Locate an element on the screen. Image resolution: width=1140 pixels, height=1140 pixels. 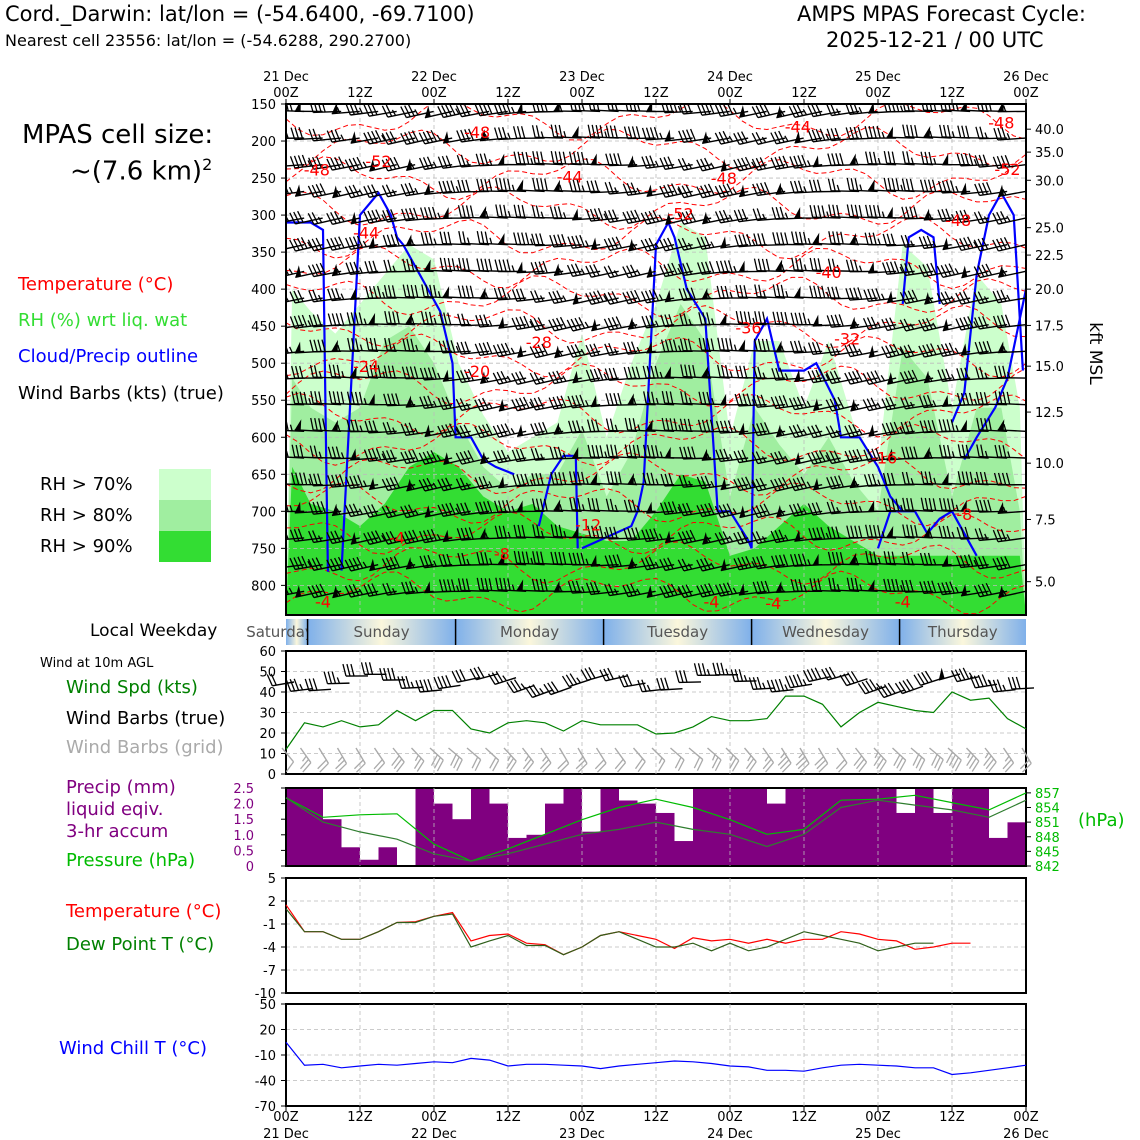
time-tick-label-top: 00Z is located at coordinates (878, 93).